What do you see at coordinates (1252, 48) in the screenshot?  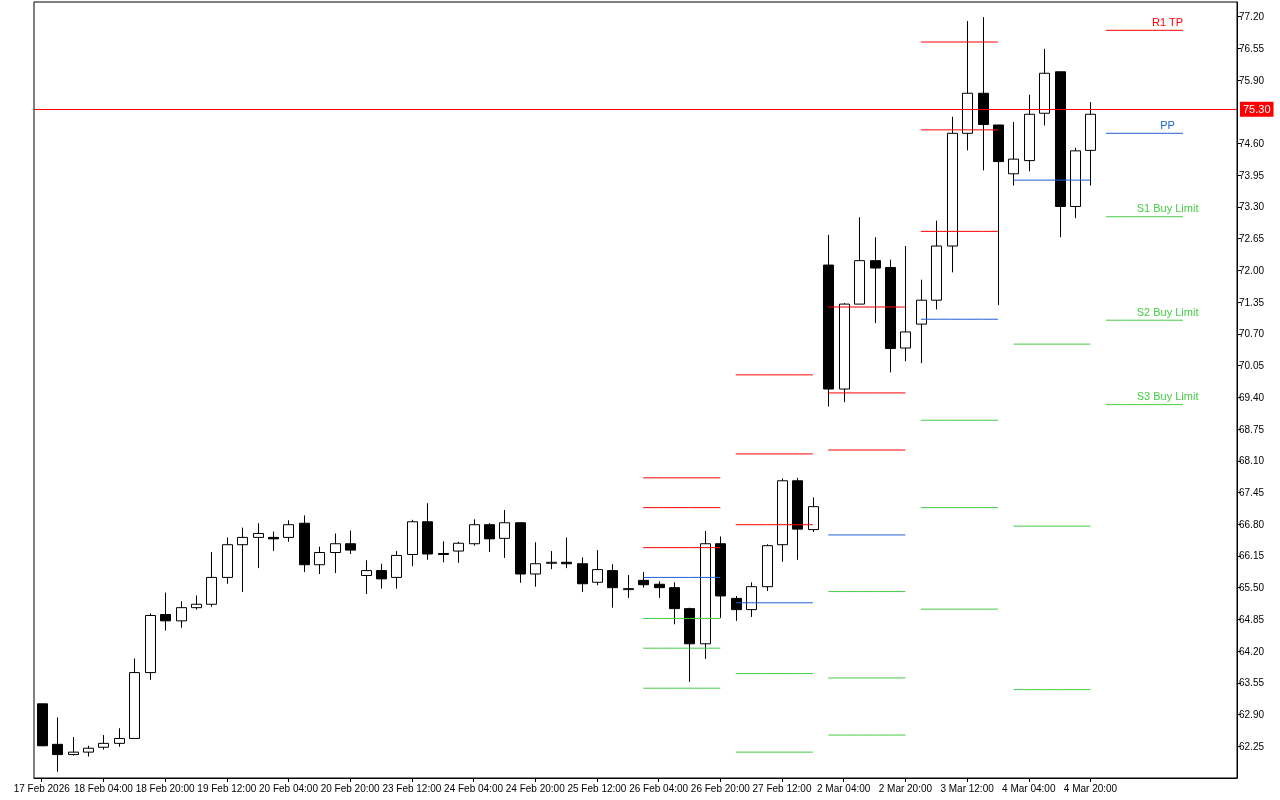 I see `y-tick-label: 76.55` at bounding box center [1252, 48].